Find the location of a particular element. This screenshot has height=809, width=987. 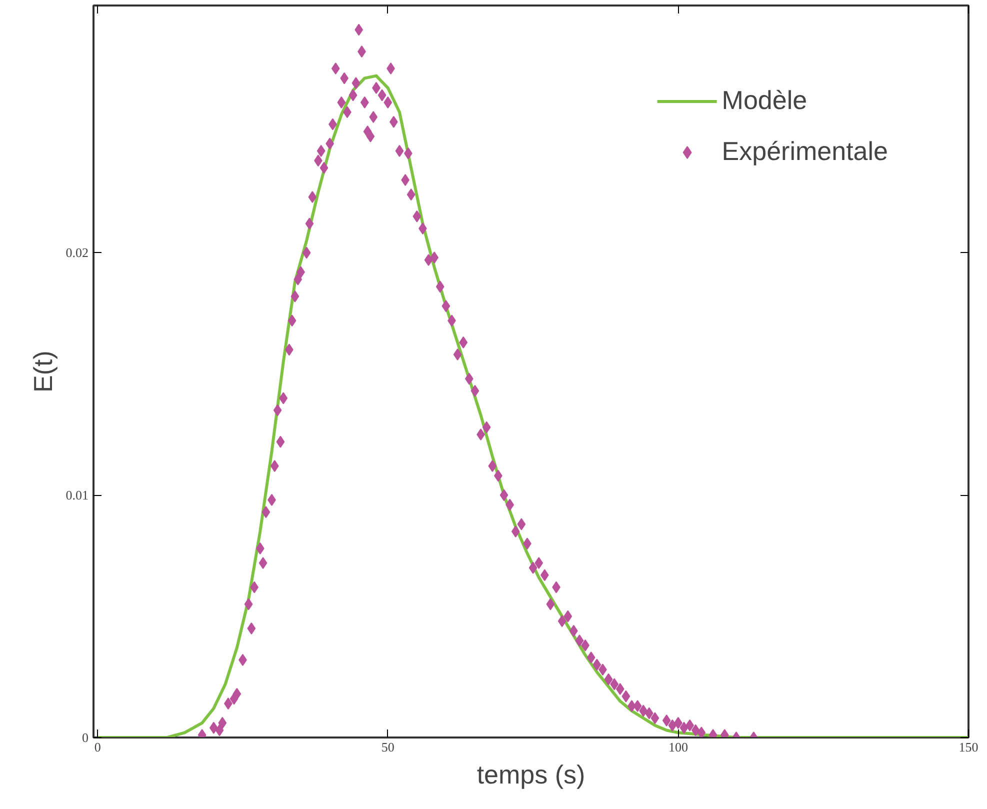

y-tick-label: 0 is located at coordinates (85, 737).